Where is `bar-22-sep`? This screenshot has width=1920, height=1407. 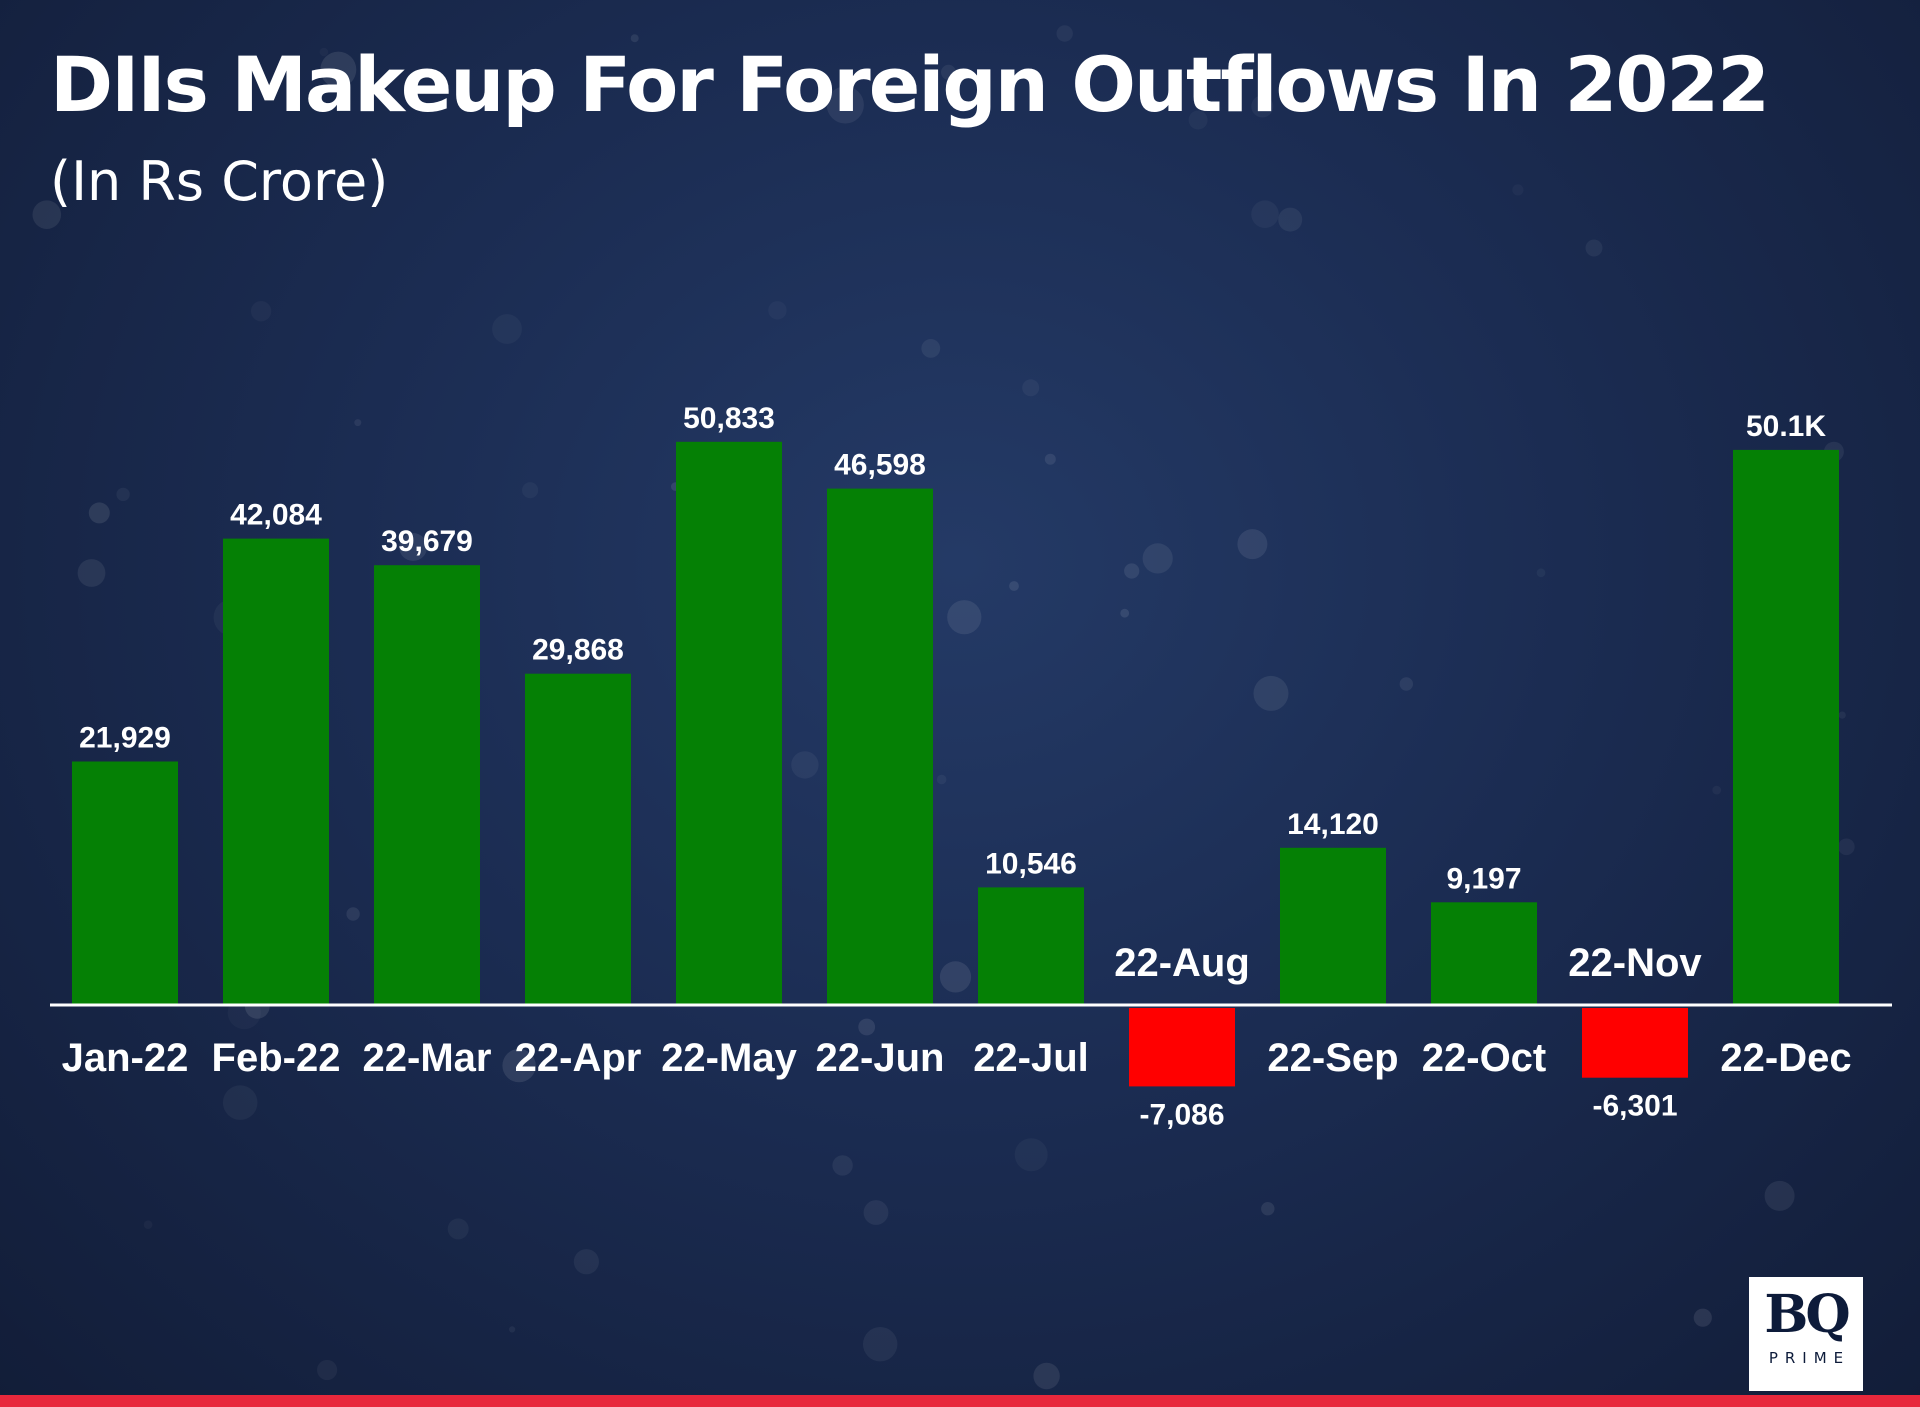 bar-22-sep is located at coordinates (1333, 925).